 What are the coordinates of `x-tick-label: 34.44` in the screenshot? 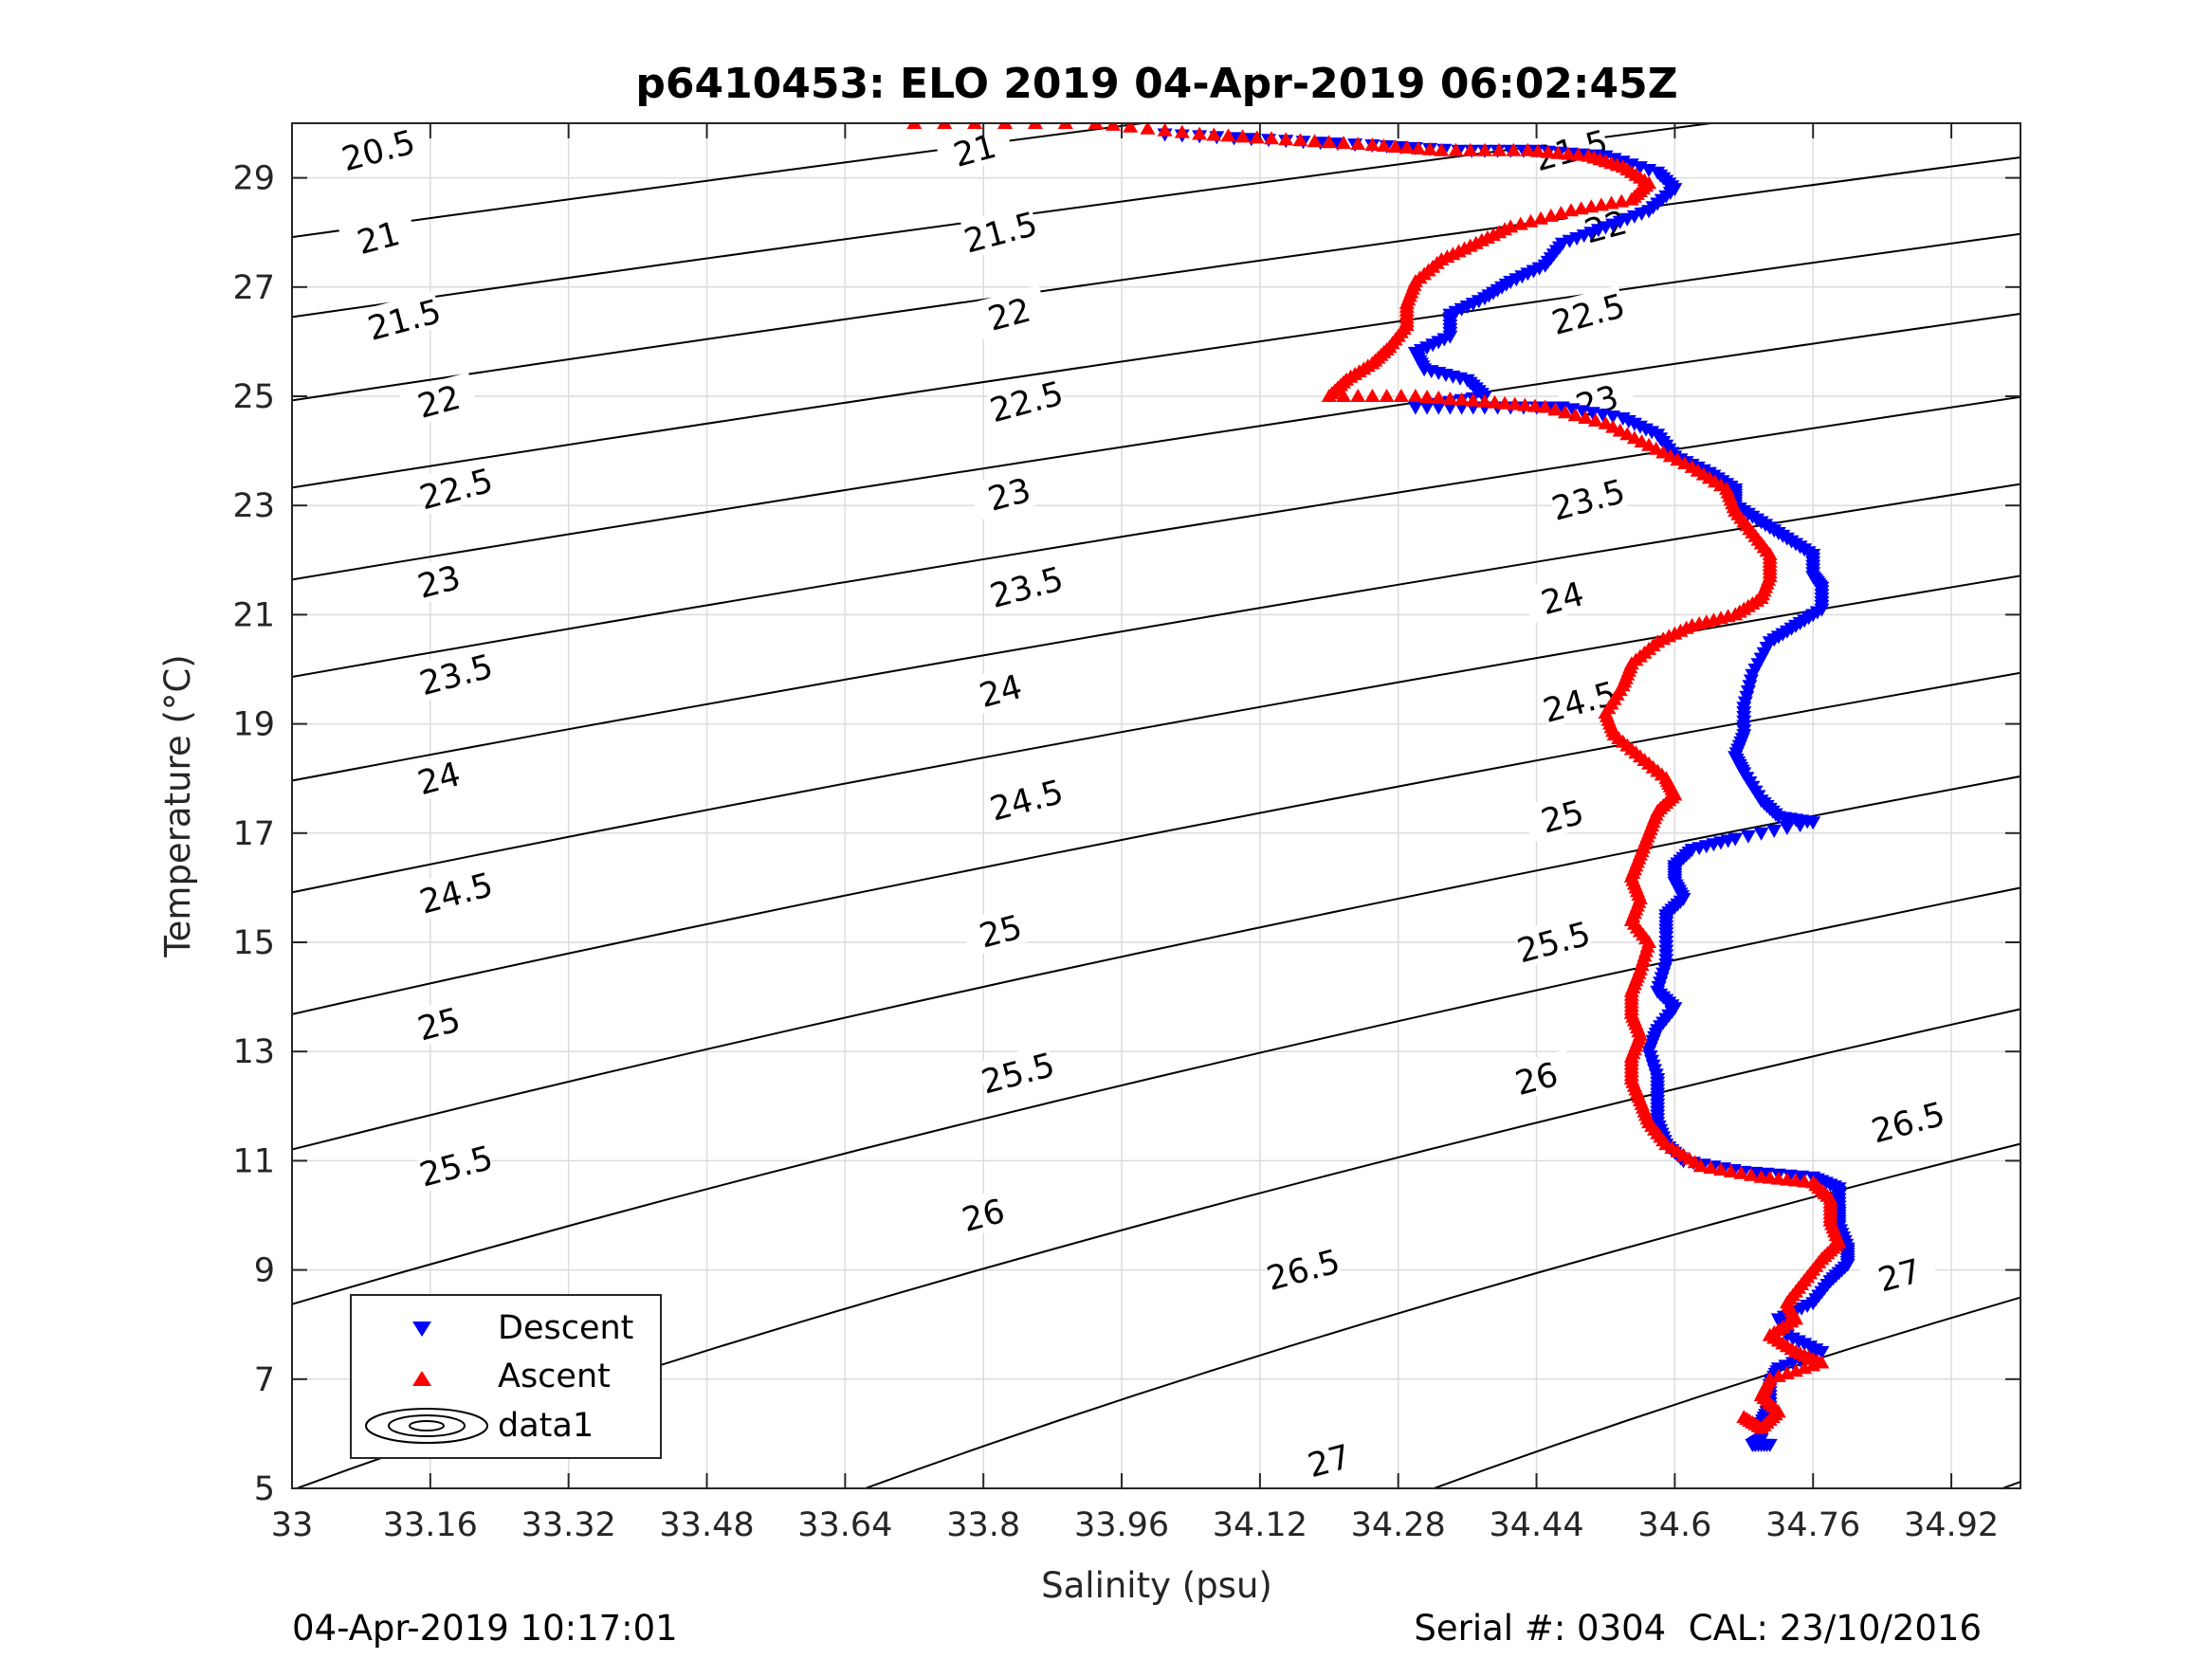 It's located at (1536, 1525).